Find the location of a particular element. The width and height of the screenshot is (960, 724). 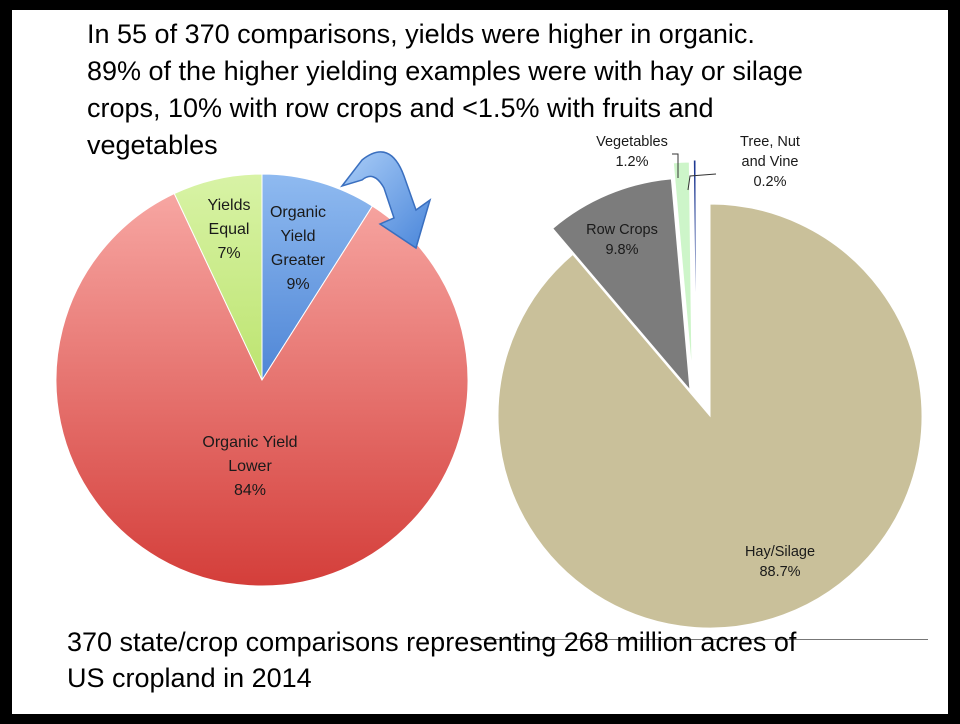

slice-label-line: Lower is located at coordinates (250, 466).